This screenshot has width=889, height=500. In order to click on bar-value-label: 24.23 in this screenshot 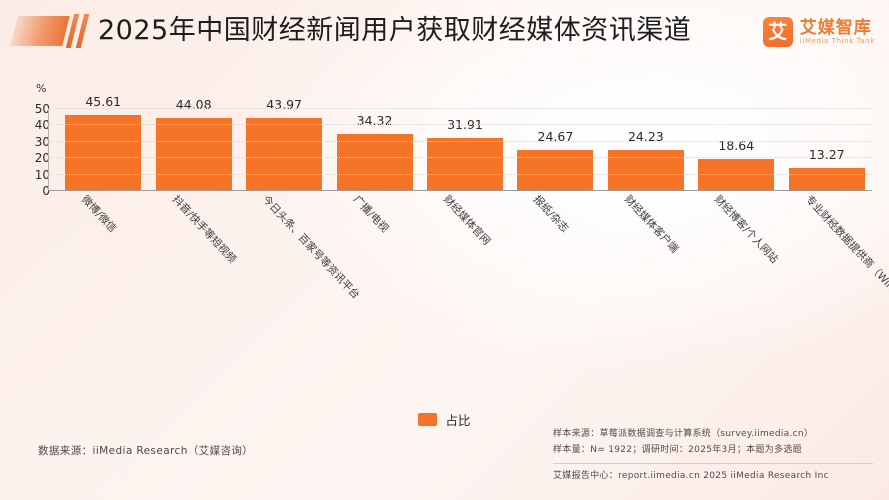, I will do `click(645, 137)`.